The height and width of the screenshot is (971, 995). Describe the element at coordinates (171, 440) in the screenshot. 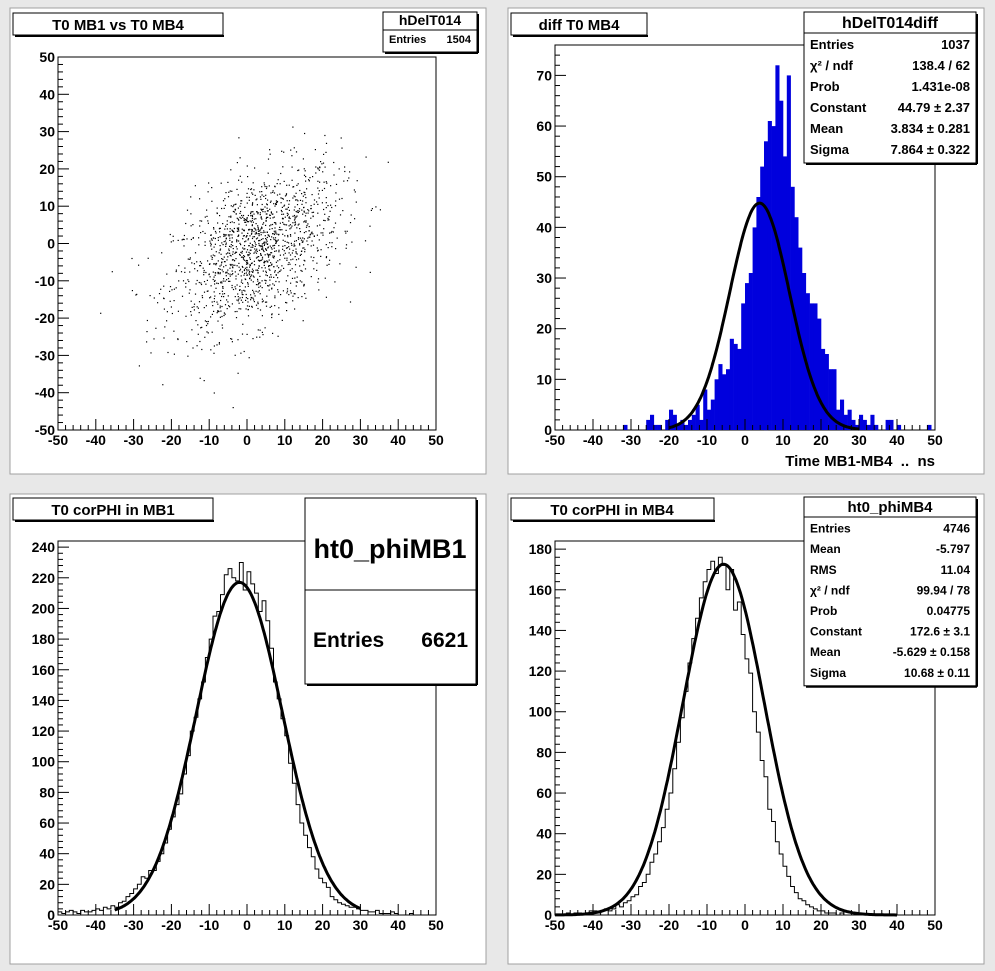

I see `x-tick-label: -20` at that location.